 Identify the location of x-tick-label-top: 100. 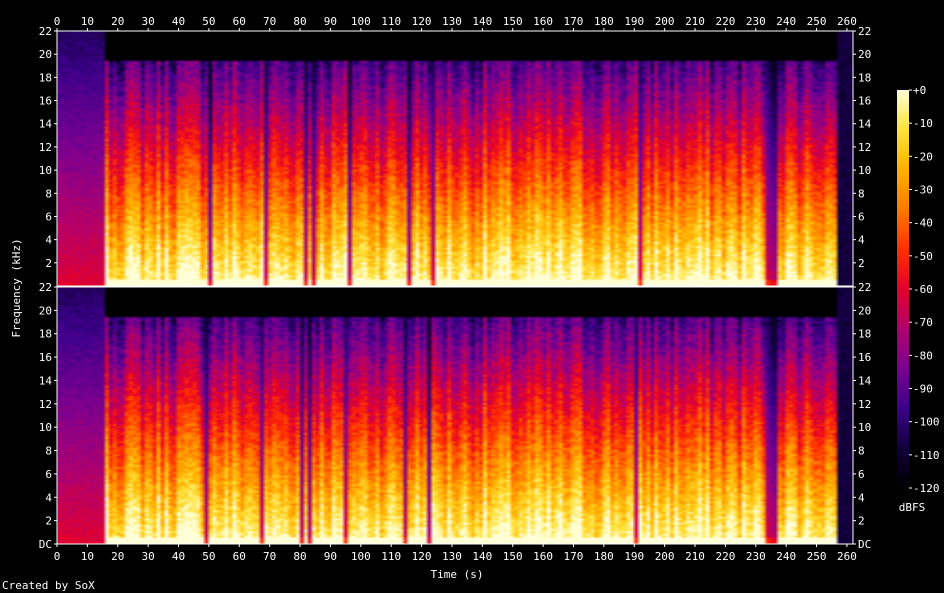
(361, 21).